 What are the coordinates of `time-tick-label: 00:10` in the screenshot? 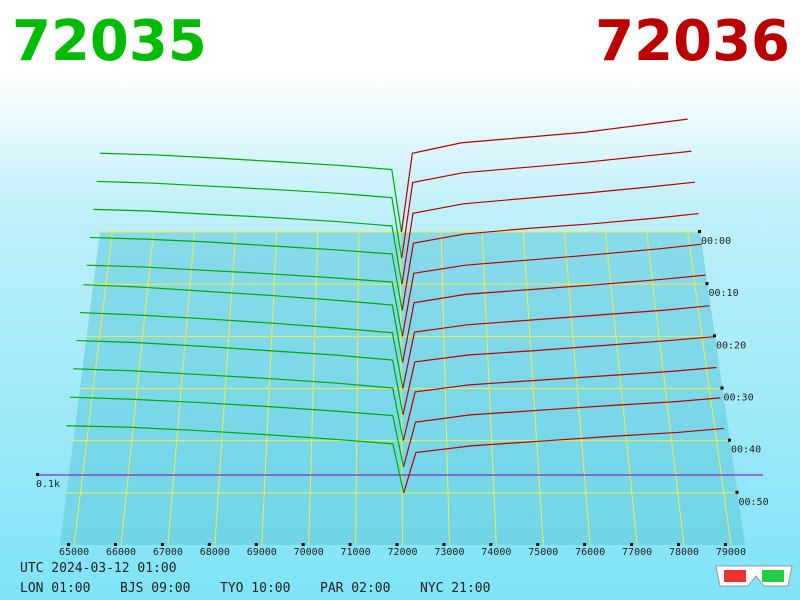 It's located at (724, 293).